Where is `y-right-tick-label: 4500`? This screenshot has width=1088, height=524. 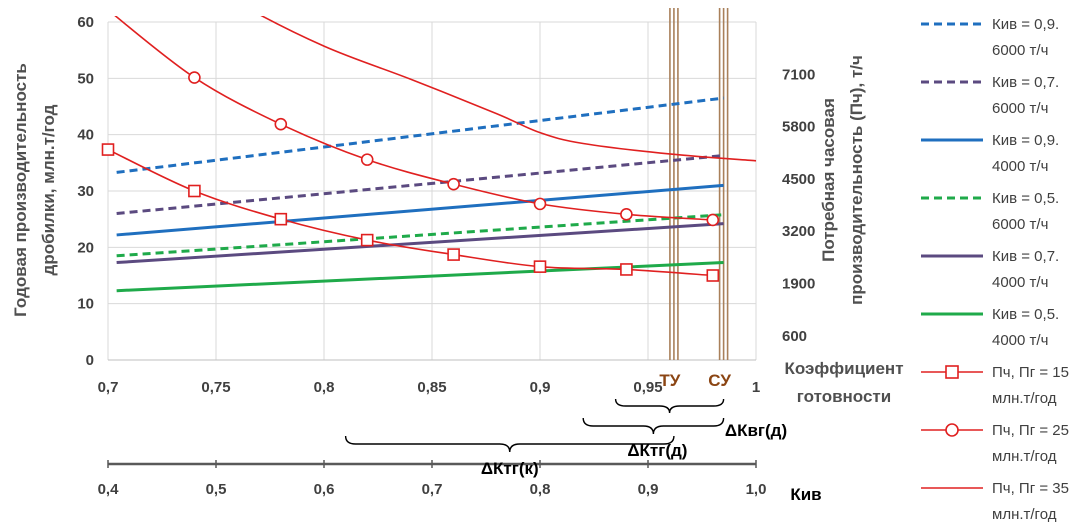
y-right-tick-label: 4500 is located at coordinates (798, 179).